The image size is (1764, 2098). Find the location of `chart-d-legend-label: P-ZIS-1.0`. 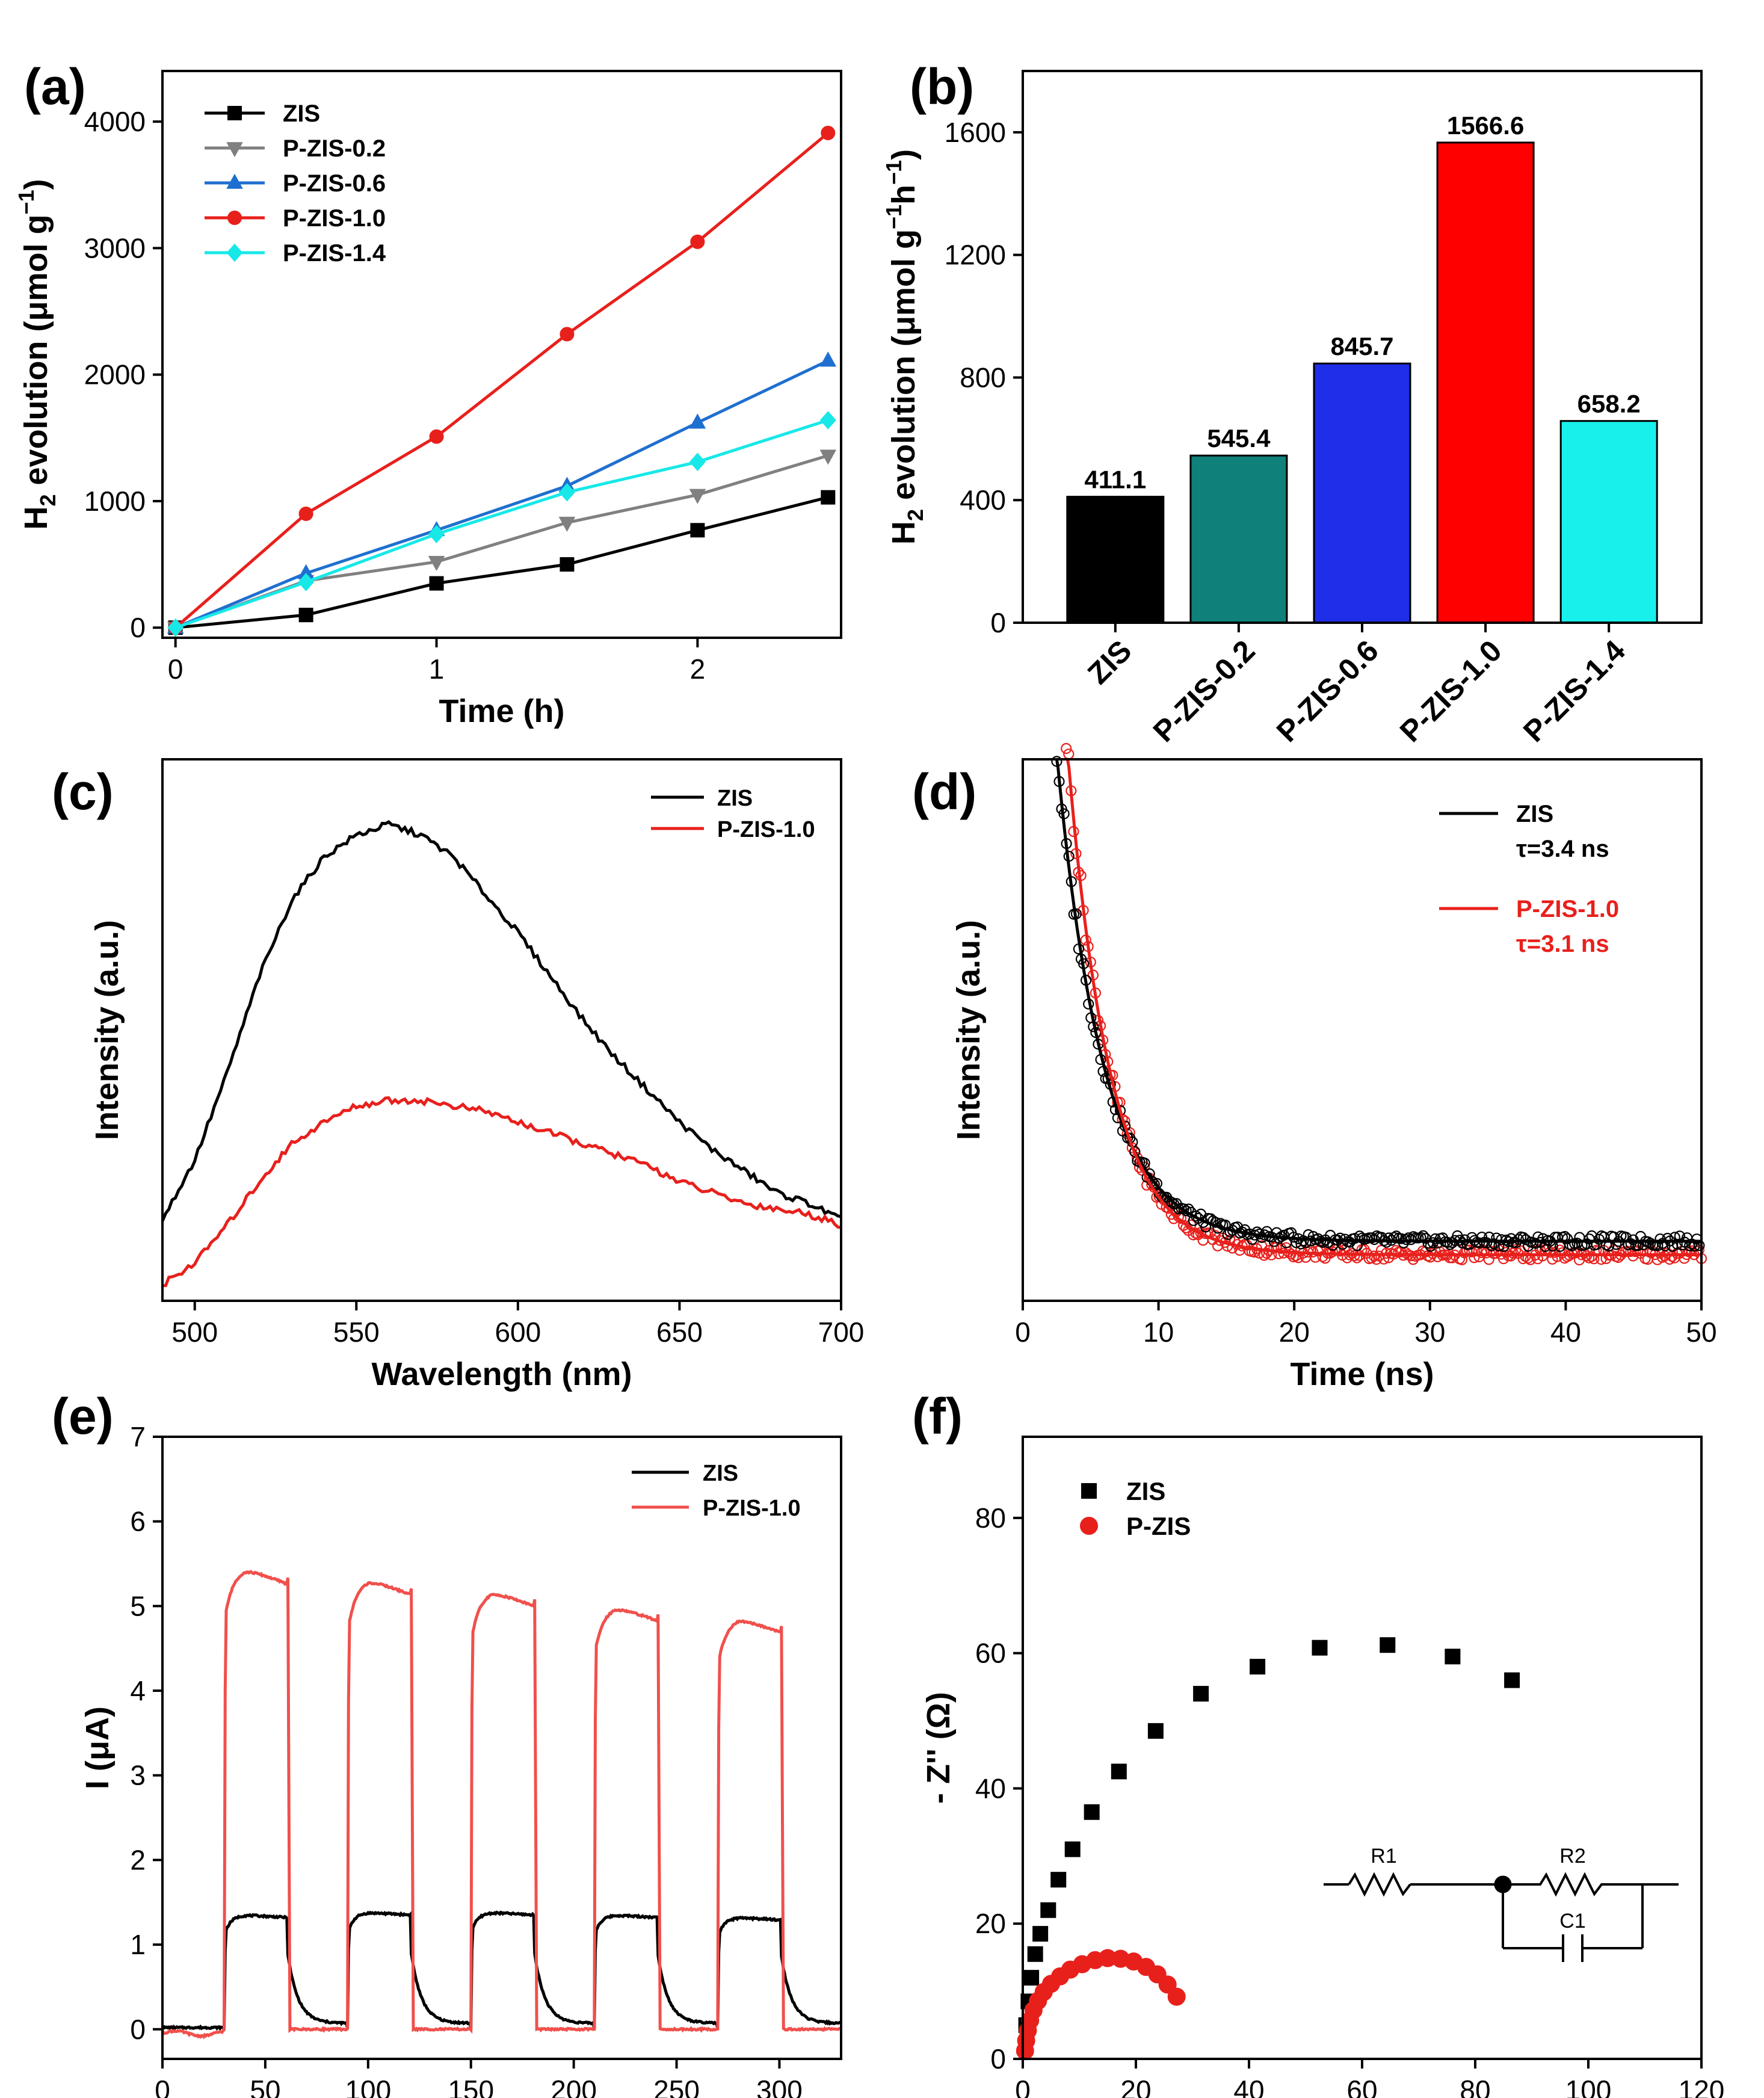

chart-d-legend-label: P-ZIS-1.0 is located at coordinates (1567, 909).